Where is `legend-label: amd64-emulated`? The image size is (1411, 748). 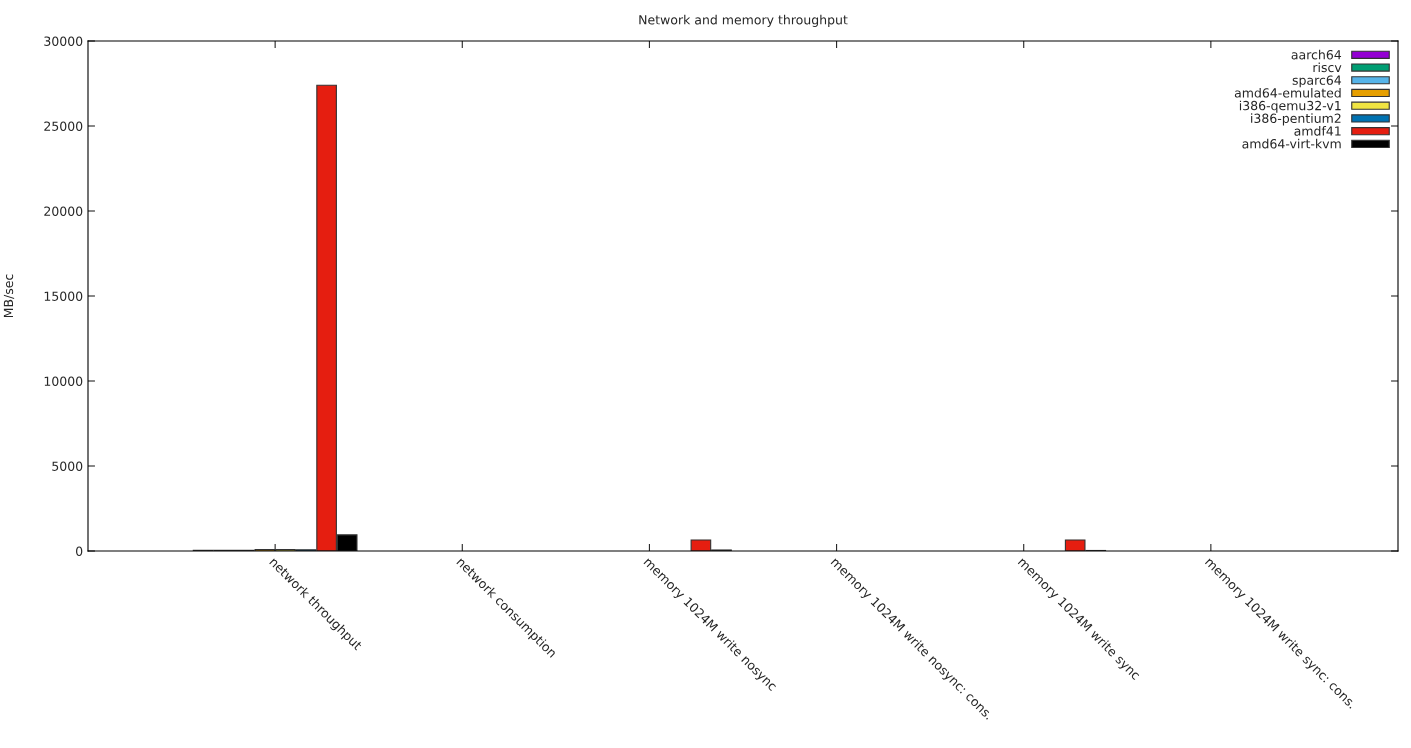 legend-label: amd64-emulated is located at coordinates (1287, 92).